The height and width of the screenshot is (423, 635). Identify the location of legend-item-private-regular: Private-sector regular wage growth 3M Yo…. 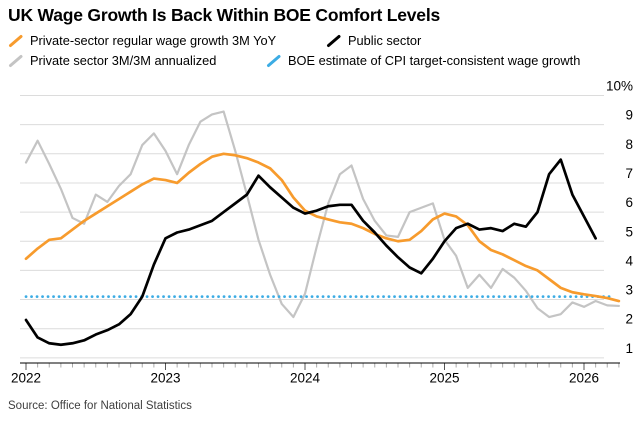
(142, 40).